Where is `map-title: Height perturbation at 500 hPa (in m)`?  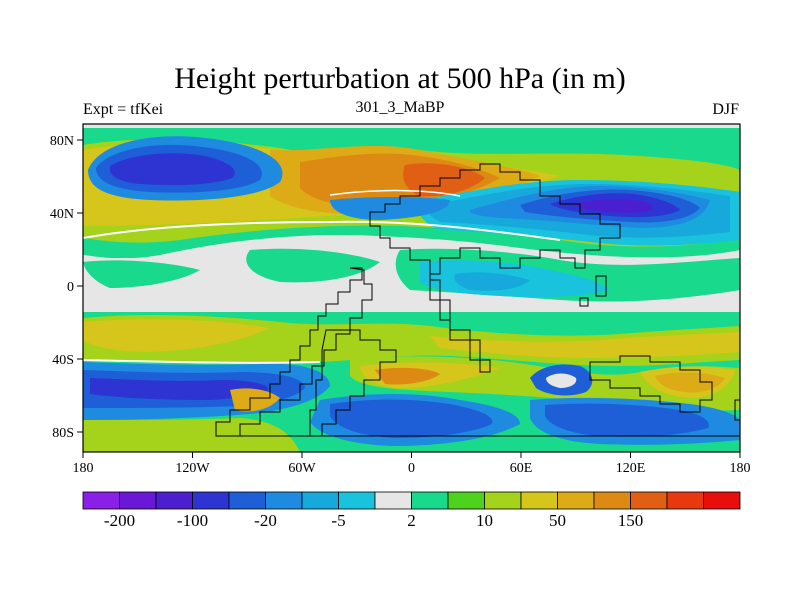
map-title: Height perturbation at 500 hPa (in m) is located at coordinates (400, 78).